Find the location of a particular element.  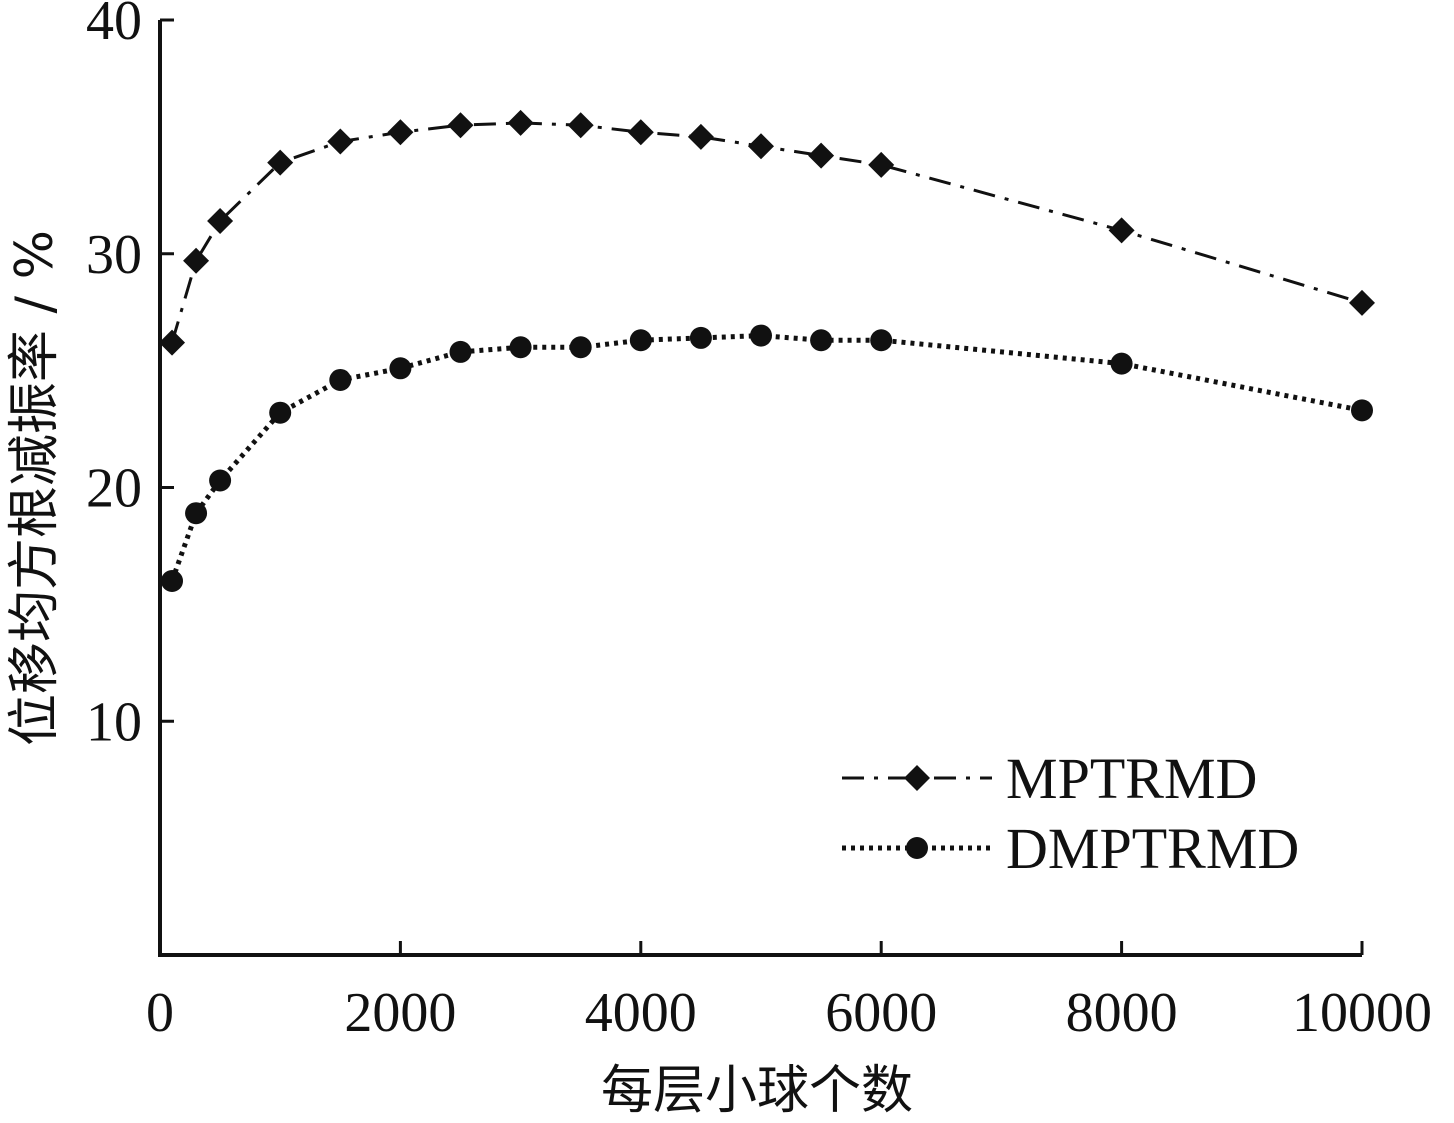

x-tick-label: 10000 is located at coordinates (1362, 1013).